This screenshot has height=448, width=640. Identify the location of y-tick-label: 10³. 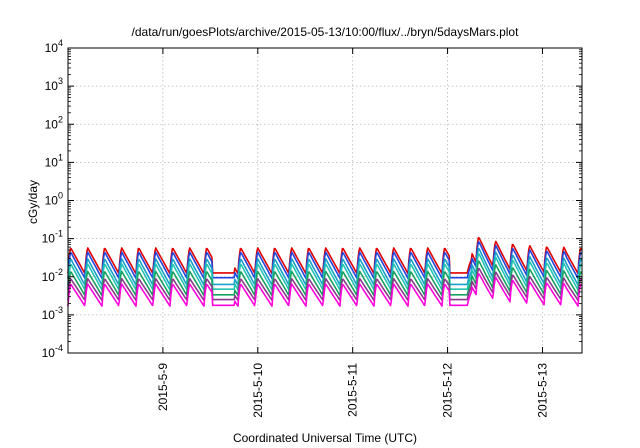
(54, 84).